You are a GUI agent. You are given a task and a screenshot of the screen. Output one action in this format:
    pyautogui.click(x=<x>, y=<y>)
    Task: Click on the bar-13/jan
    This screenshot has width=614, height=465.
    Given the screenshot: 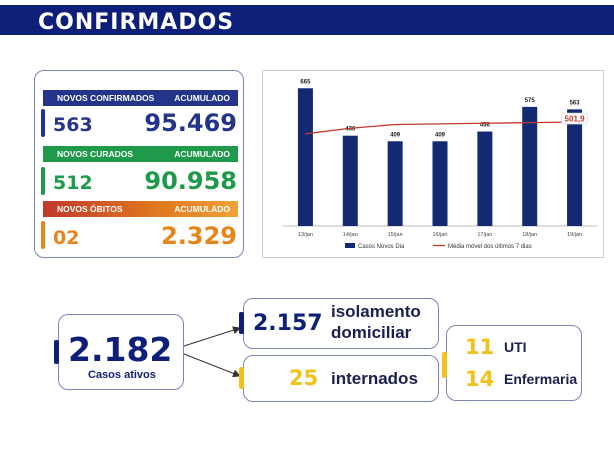 What is the action you would take?
    pyautogui.click(x=305, y=157)
    